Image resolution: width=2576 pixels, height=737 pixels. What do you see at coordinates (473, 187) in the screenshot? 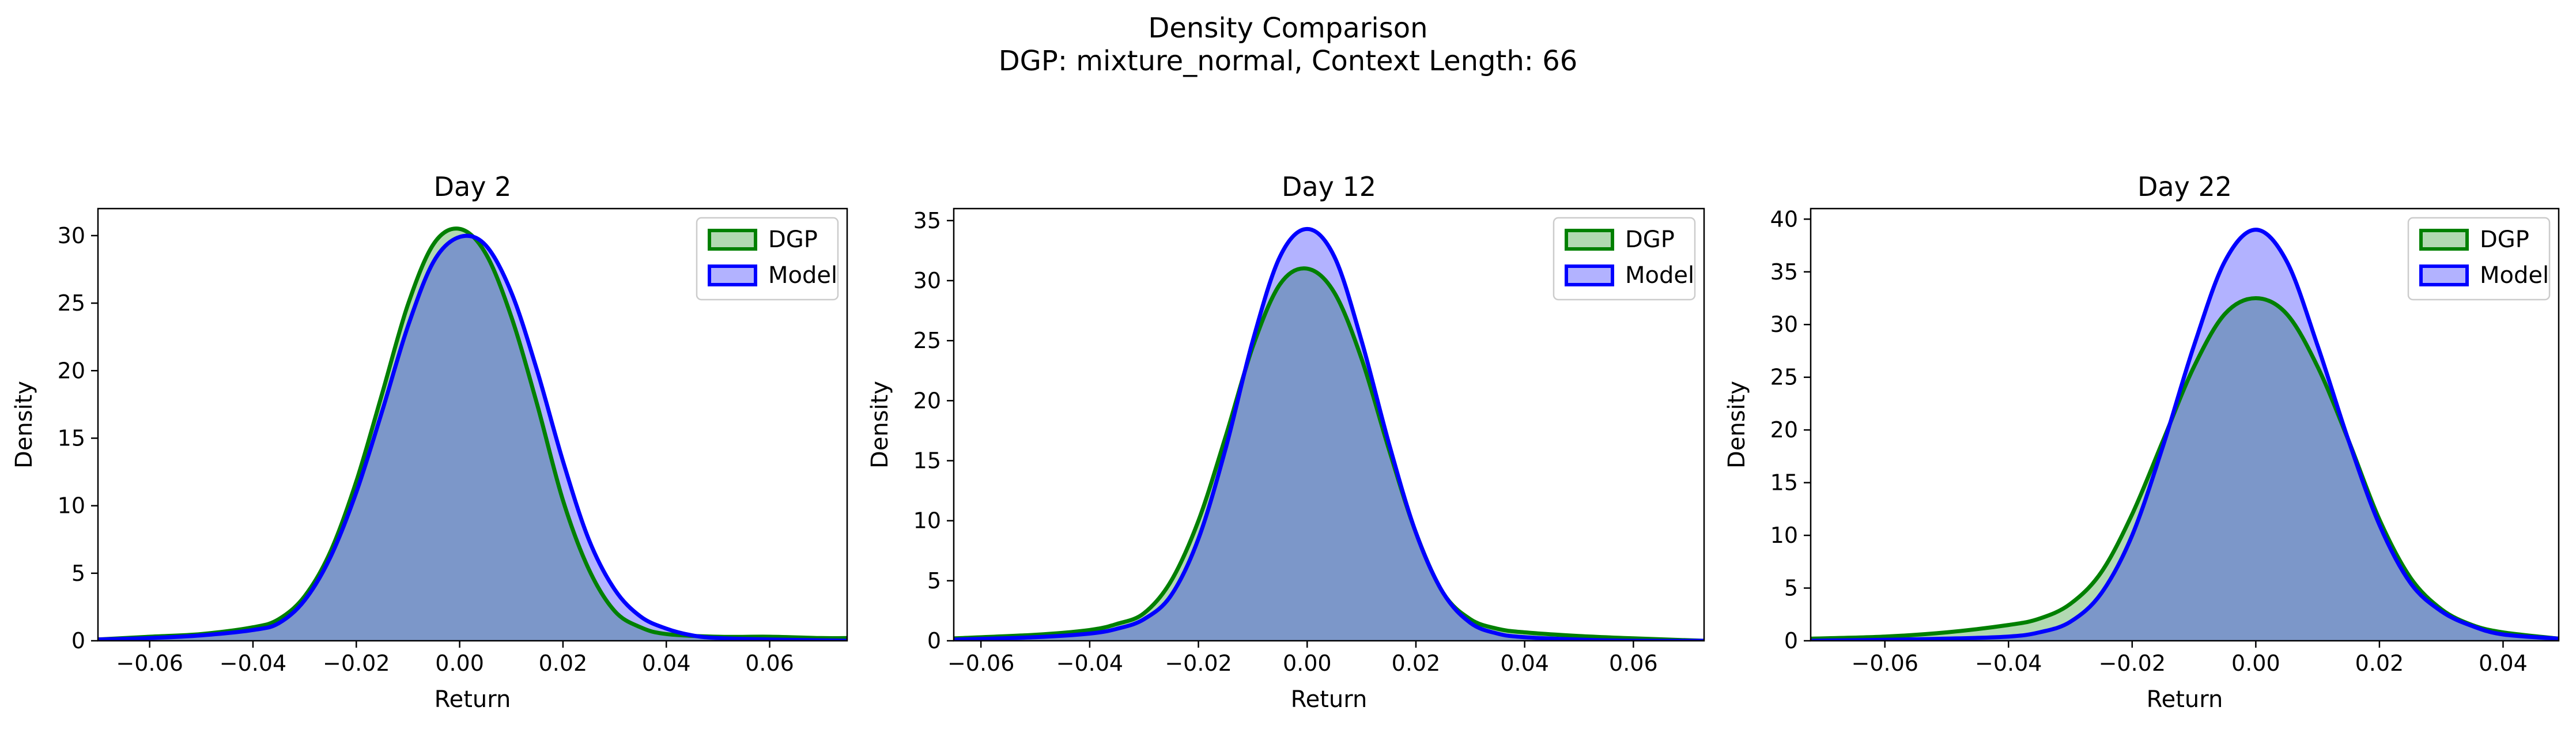
I see `panel-title: Day 2` at bounding box center [473, 187].